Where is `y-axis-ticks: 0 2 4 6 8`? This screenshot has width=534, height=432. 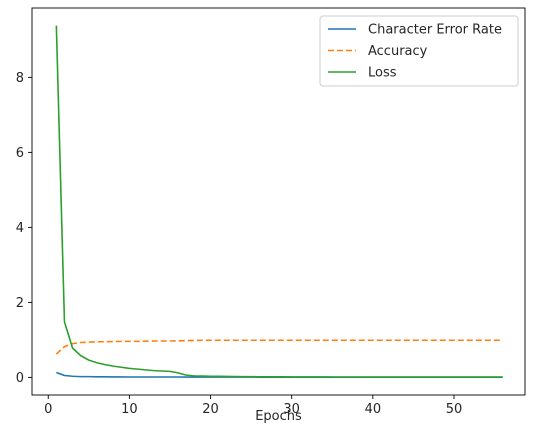
y-axis-ticks: 0 2 4 6 8 is located at coordinates (24, 228).